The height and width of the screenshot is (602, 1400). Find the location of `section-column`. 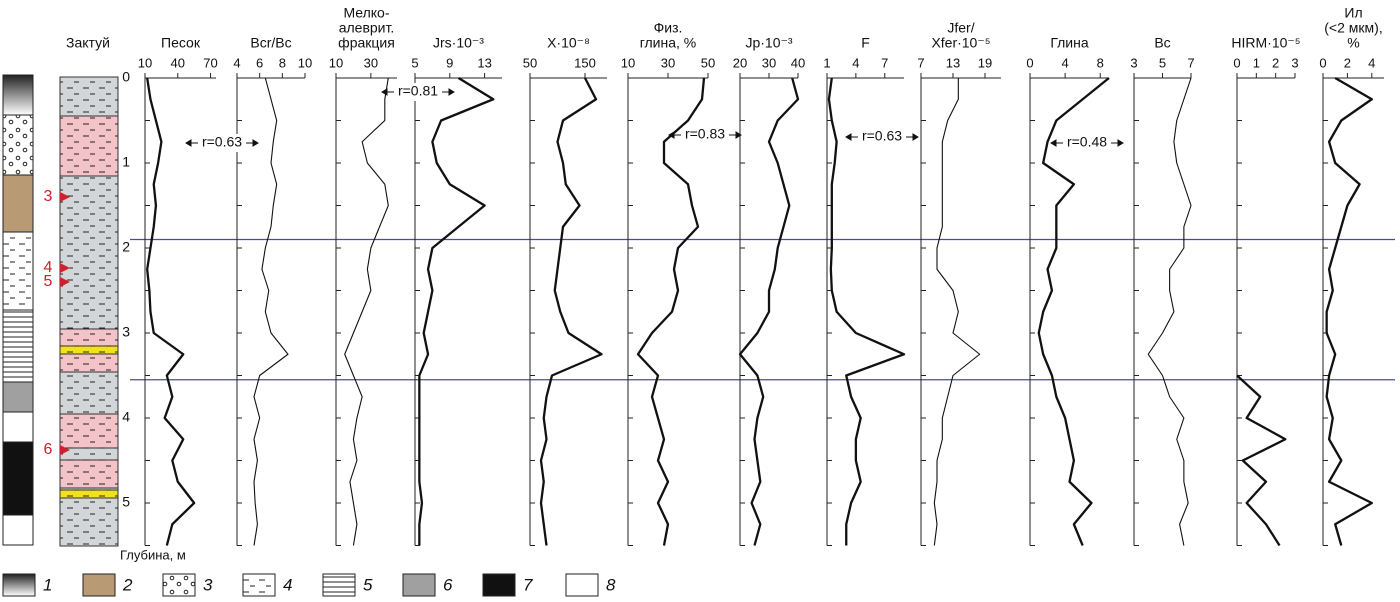

section-column is located at coordinates (89, 311).